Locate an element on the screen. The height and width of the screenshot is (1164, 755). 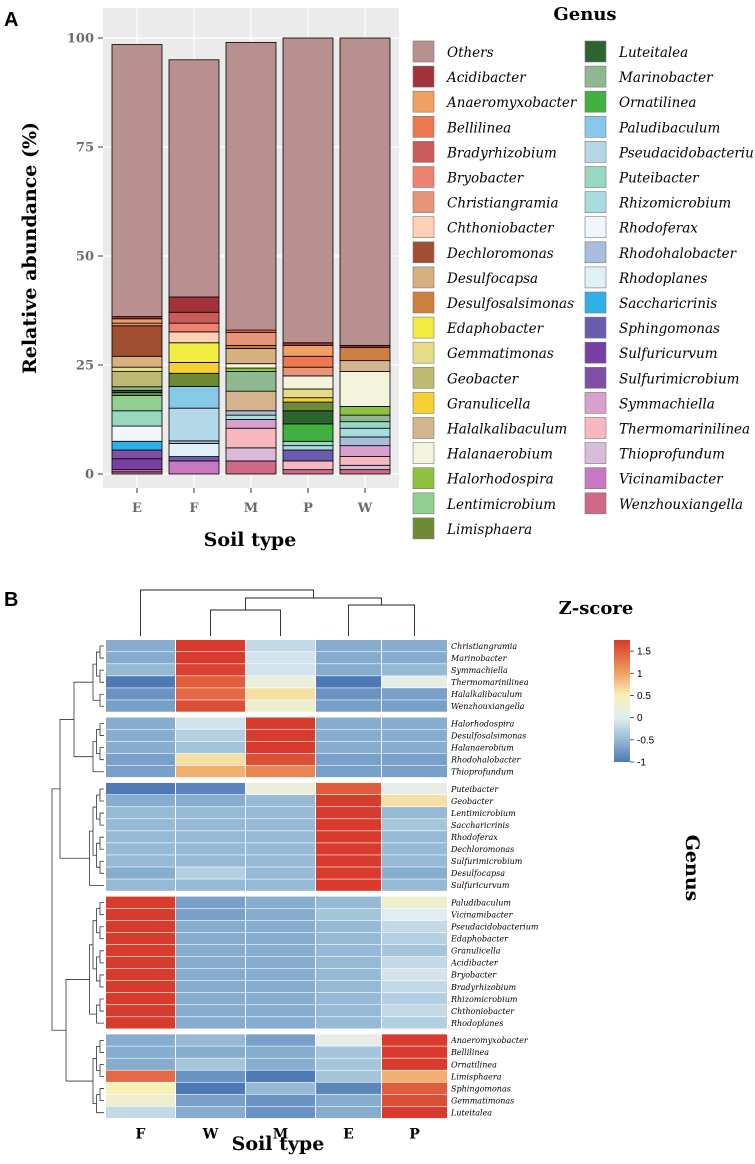
heatmap-cell-halalkalibaculum-P is located at coordinates (414, 694).